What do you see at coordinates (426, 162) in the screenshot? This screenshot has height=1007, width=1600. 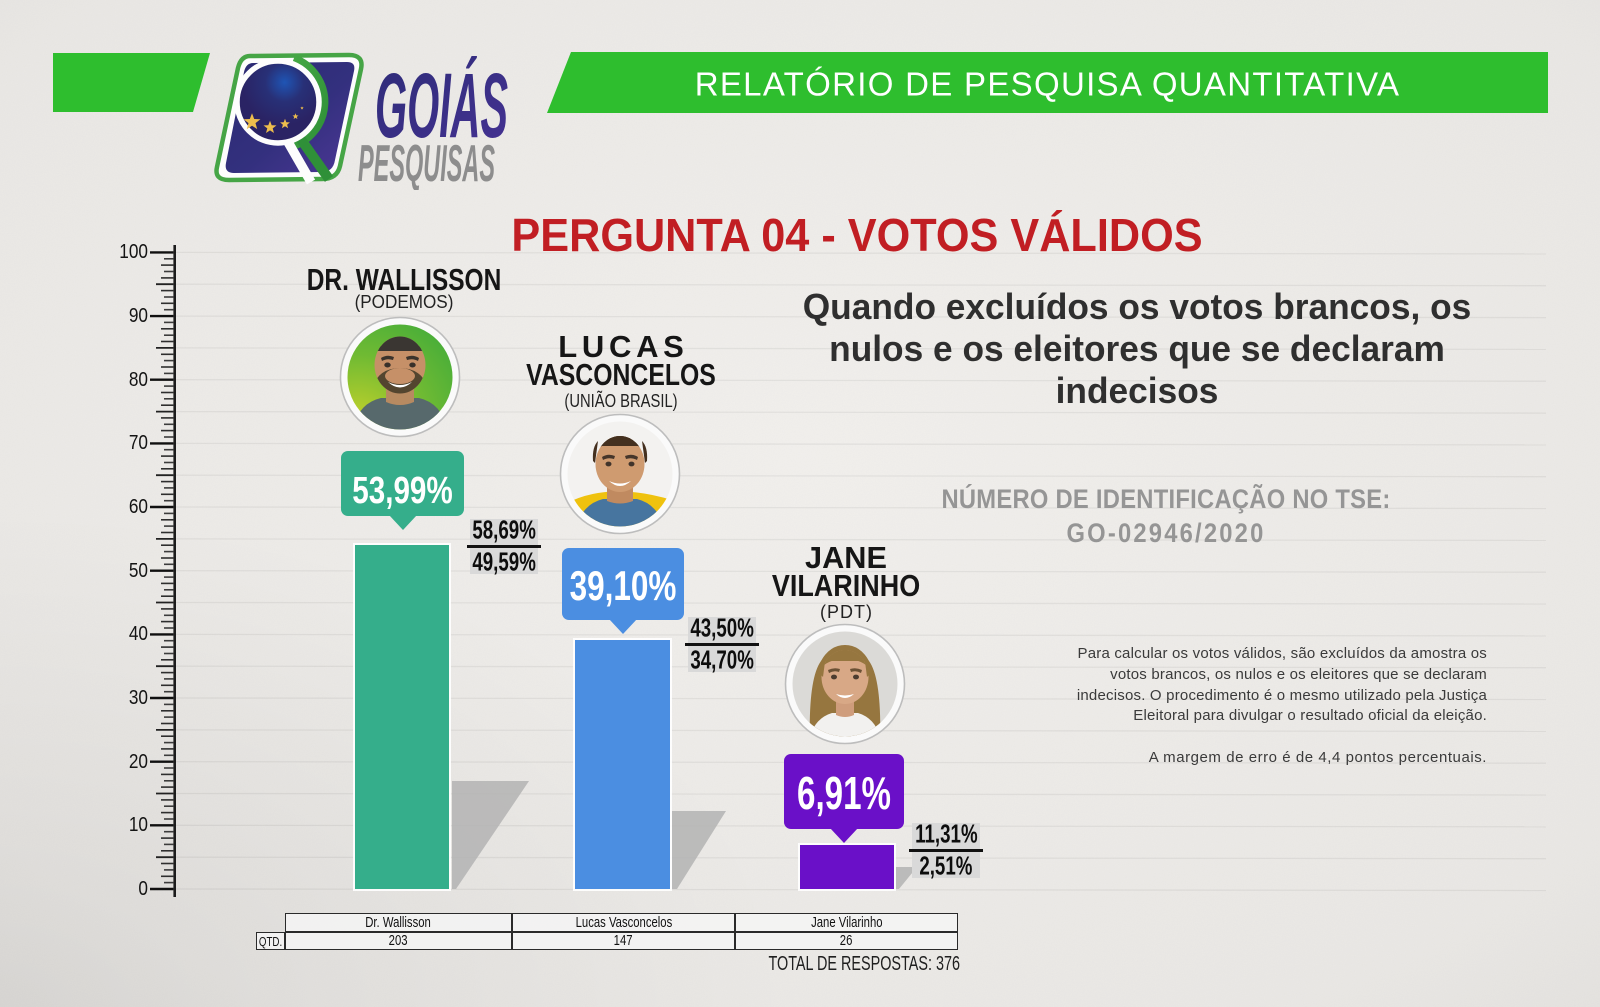 I see `svg-text: PESQUISAS` at bounding box center [426, 162].